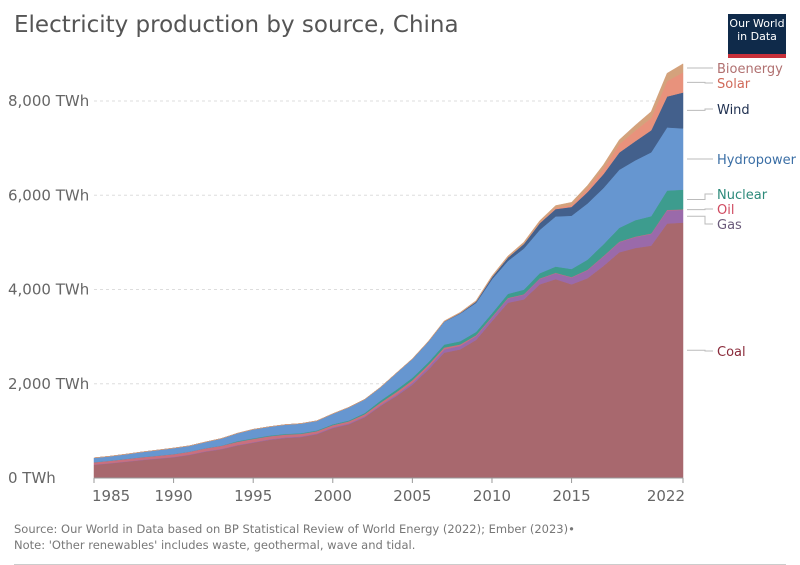 Image resolution: width=800 pixels, height=565 pixels. I want to click on x-tick-label: 2022, so click(666, 496).